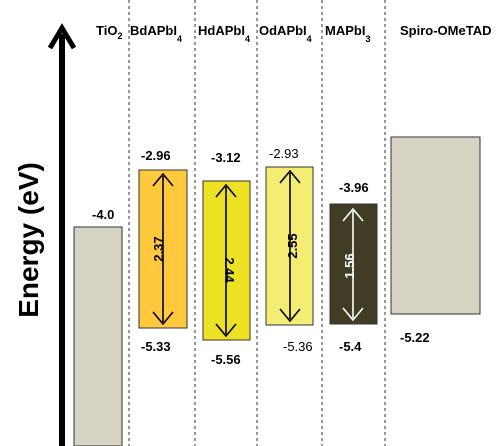 This screenshot has width=500, height=446. I want to click on homo-label: -5.56, so click(226, 359).